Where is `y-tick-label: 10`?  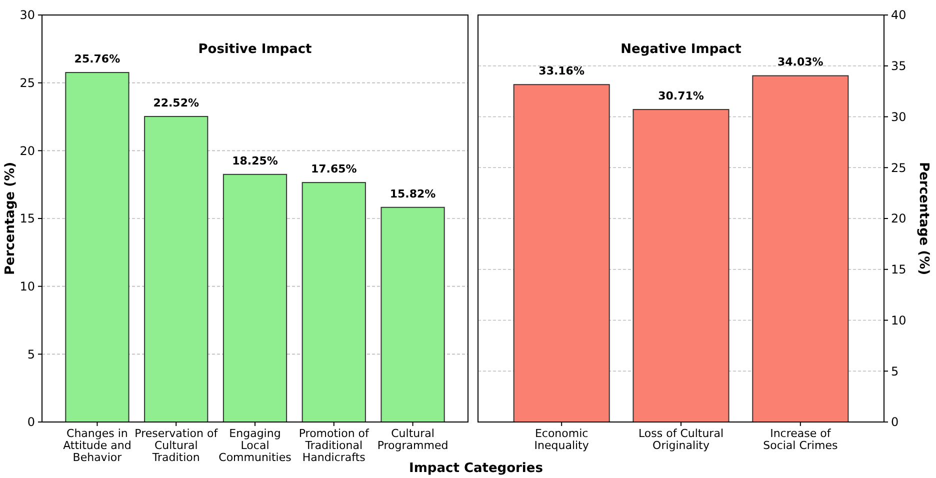
y-tick-label: 10 is located at coordinates (27, 287).